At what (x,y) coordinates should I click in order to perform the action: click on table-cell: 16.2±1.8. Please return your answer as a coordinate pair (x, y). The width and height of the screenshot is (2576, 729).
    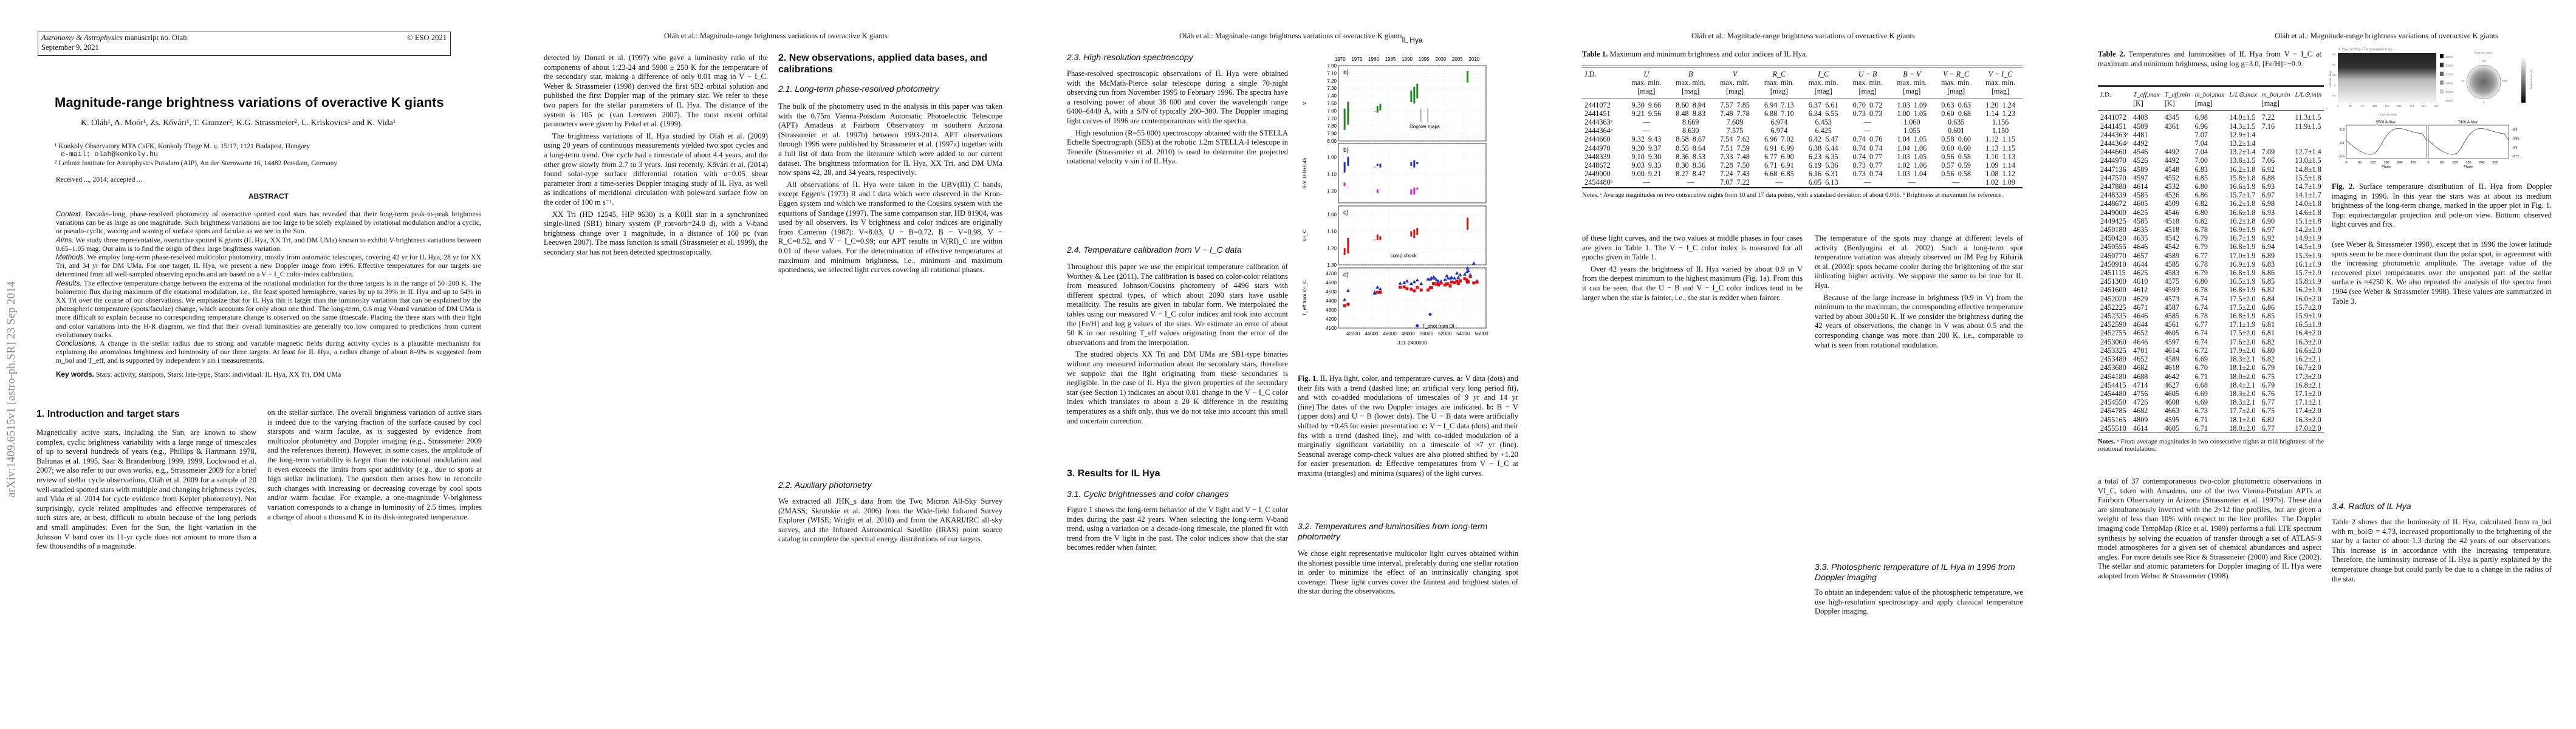
    Looking at the image, I should click on (2242, 204).